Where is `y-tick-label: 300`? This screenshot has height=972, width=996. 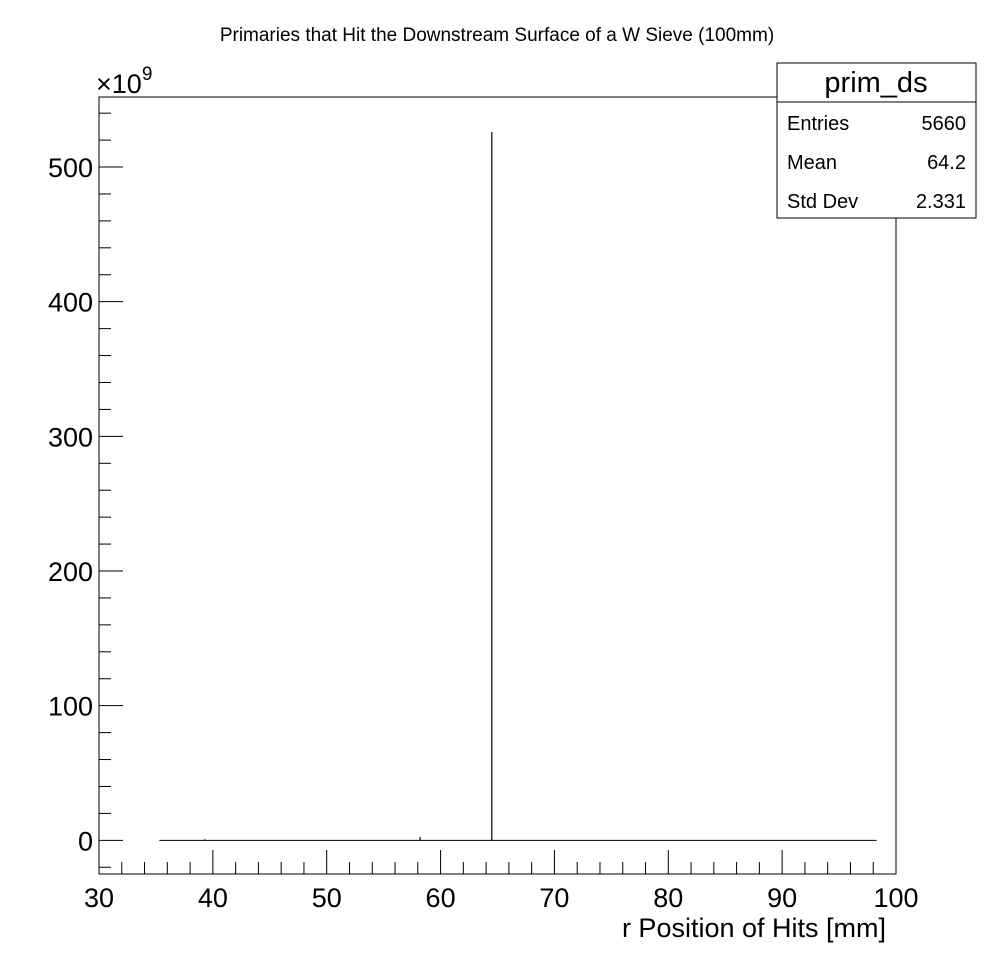 y-tick-label: 300 is located at coordinates (70, 437).